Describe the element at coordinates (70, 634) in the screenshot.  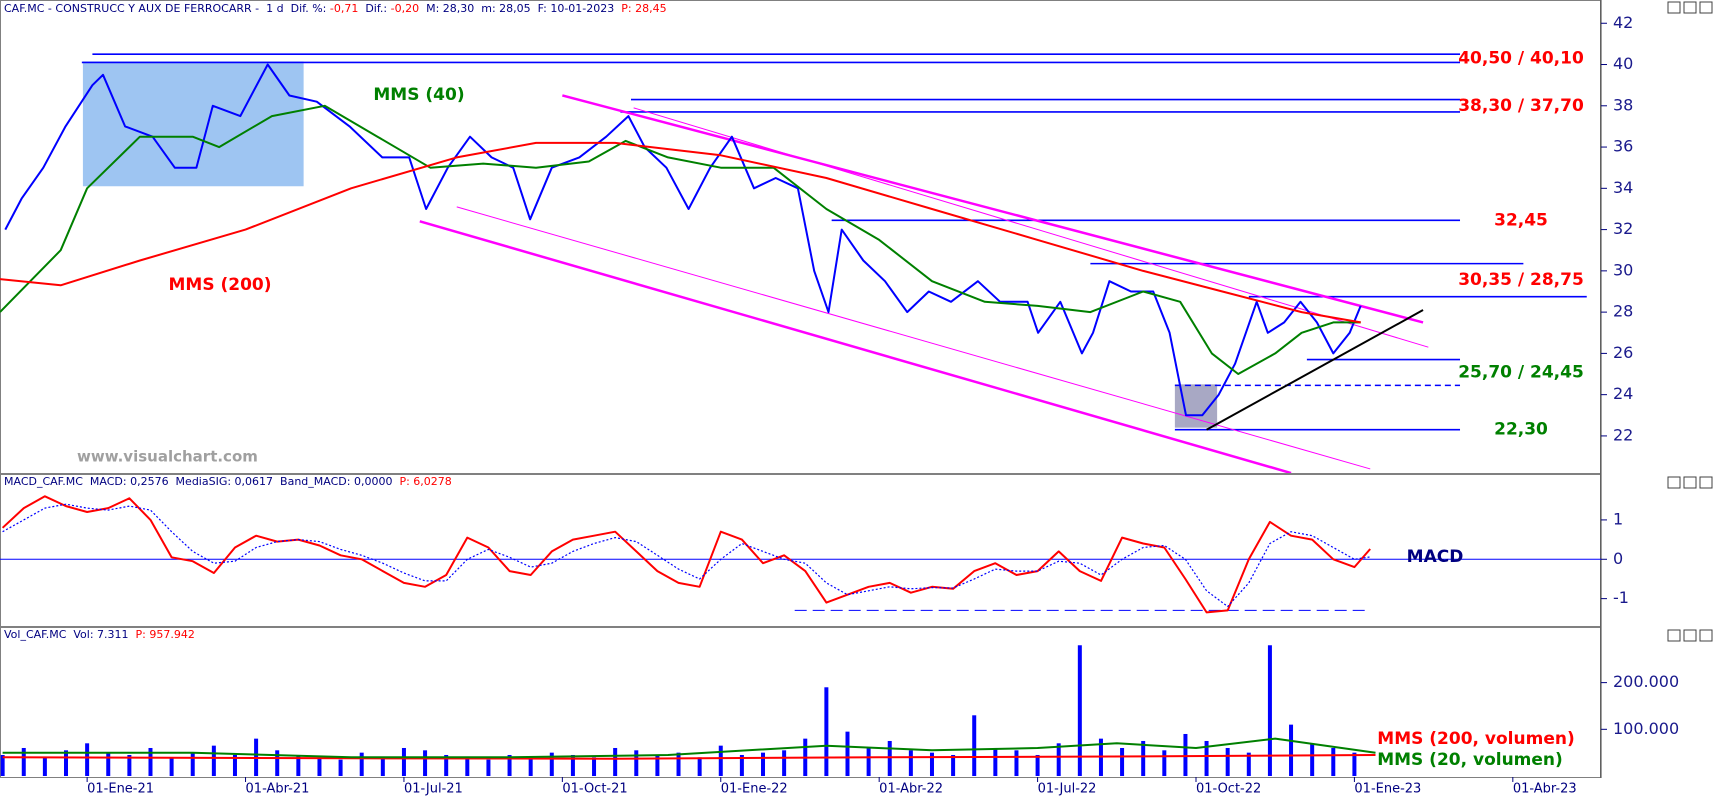
I see `header-part: Vol_CAF.MC Vol: 7.311` at that location.